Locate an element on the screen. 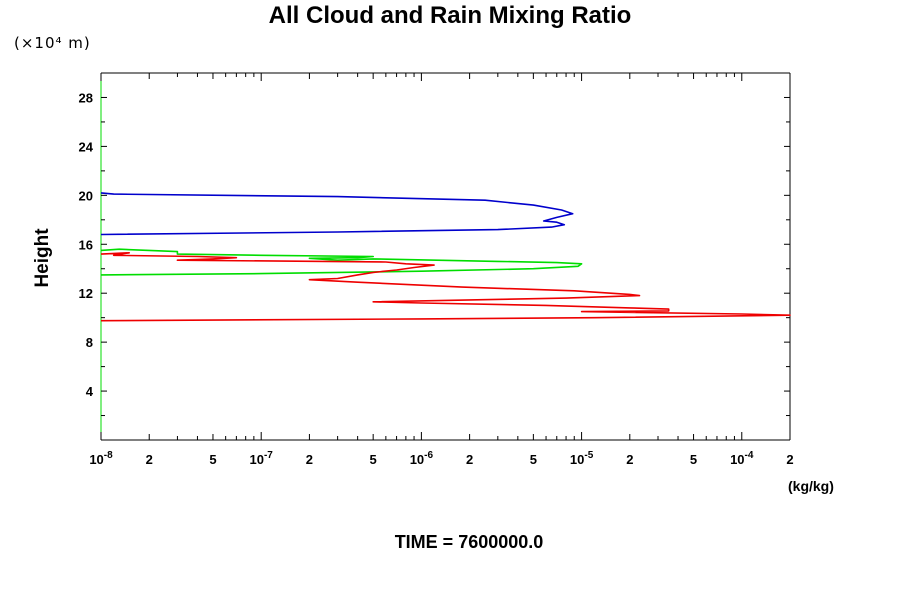  y-tick-label: 12 is located at coordinates (86, 293).